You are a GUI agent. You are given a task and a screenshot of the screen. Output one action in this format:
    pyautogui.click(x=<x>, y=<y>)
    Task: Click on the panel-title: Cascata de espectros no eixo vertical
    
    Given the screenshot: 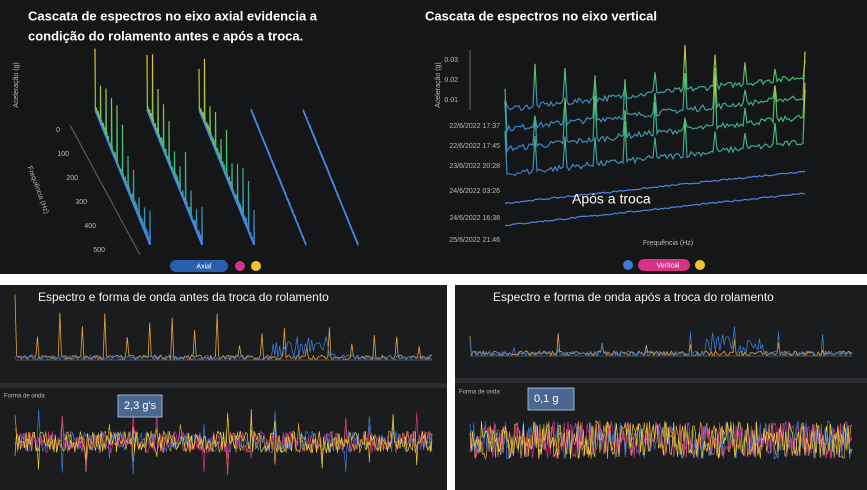 What is the action you would take?
    pyautogui.click(x=541, y=15)
    